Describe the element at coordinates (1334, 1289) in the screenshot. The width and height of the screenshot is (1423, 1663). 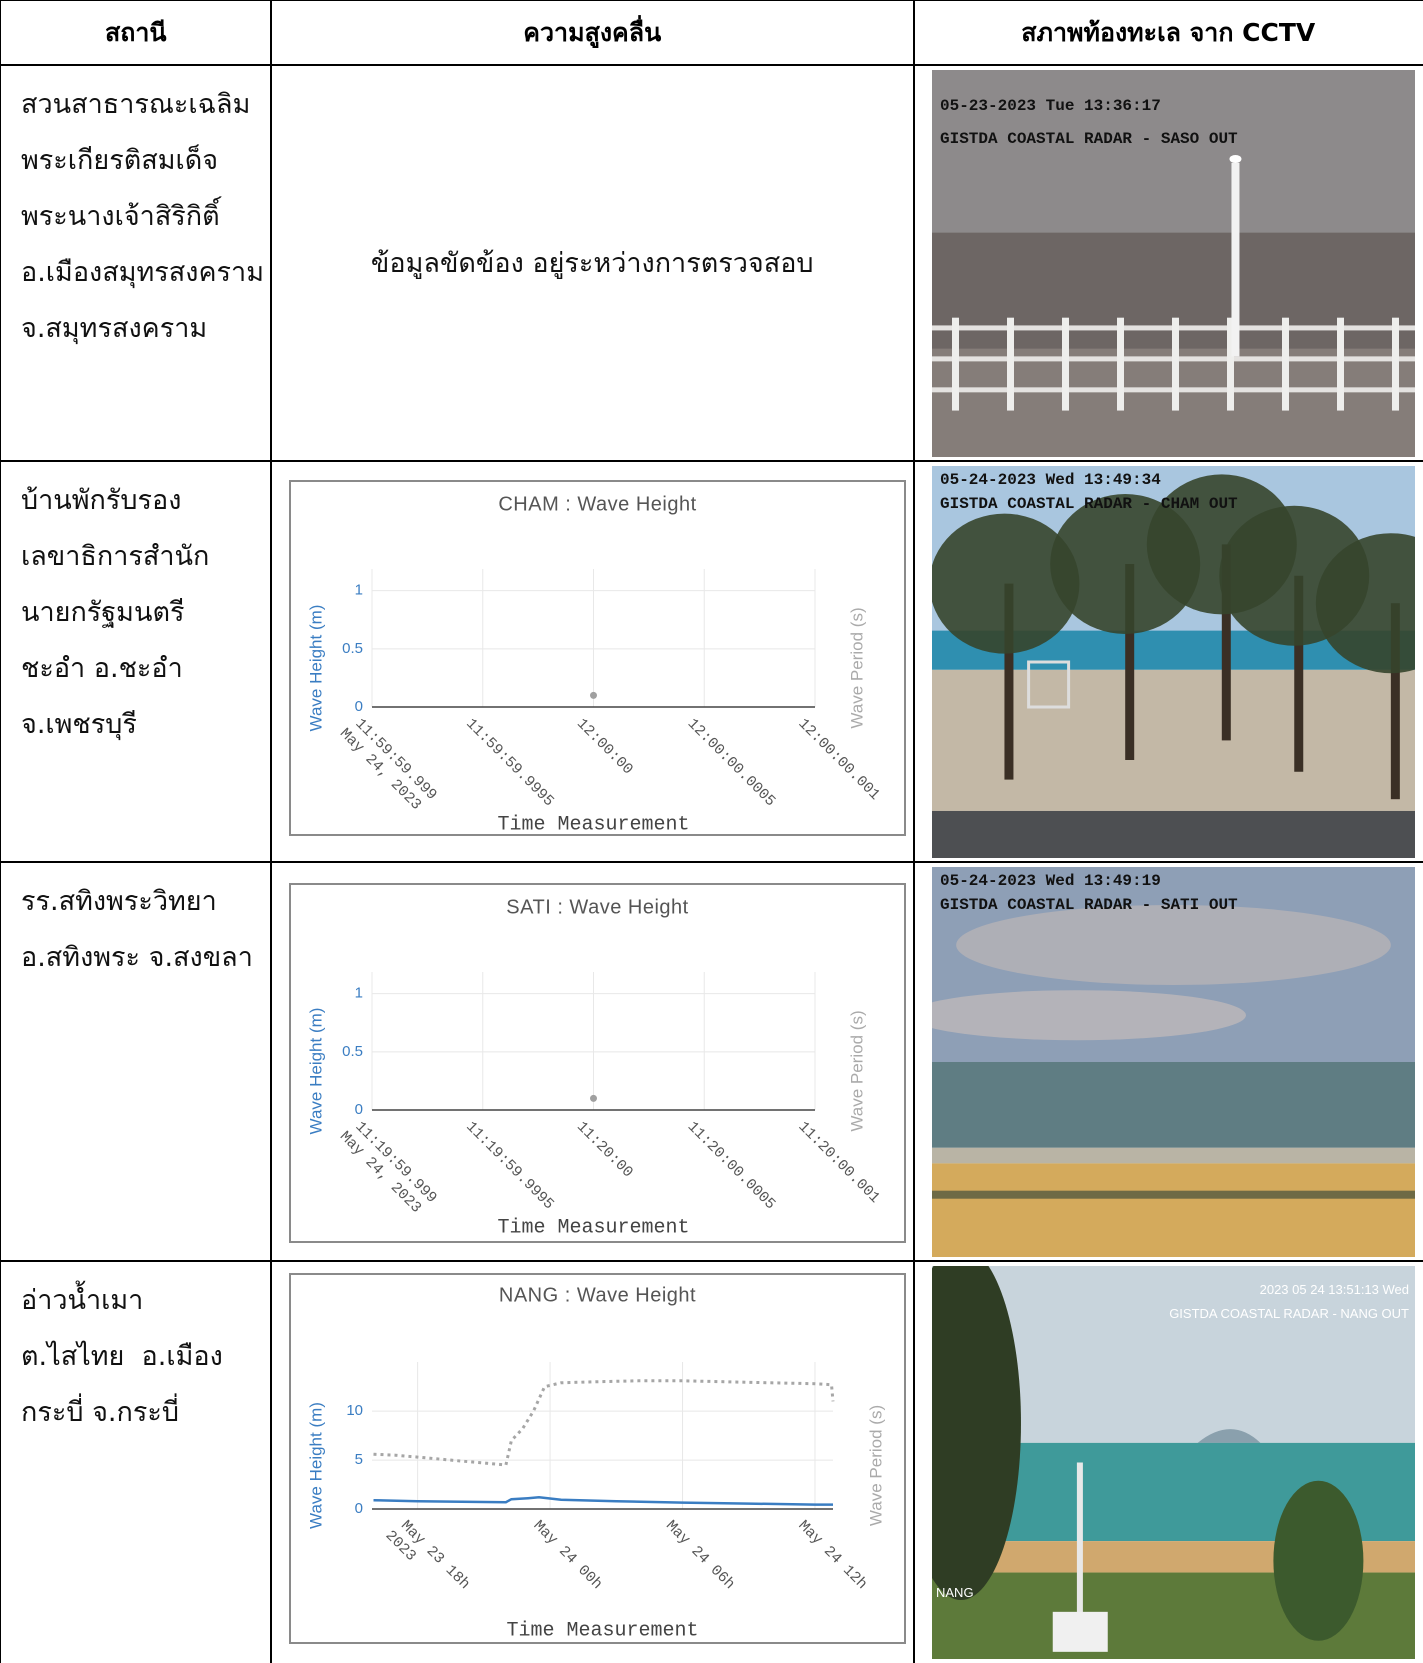
I see `cctv-timestamp: 2023 05 24 13:51:13 Wed` at that location.